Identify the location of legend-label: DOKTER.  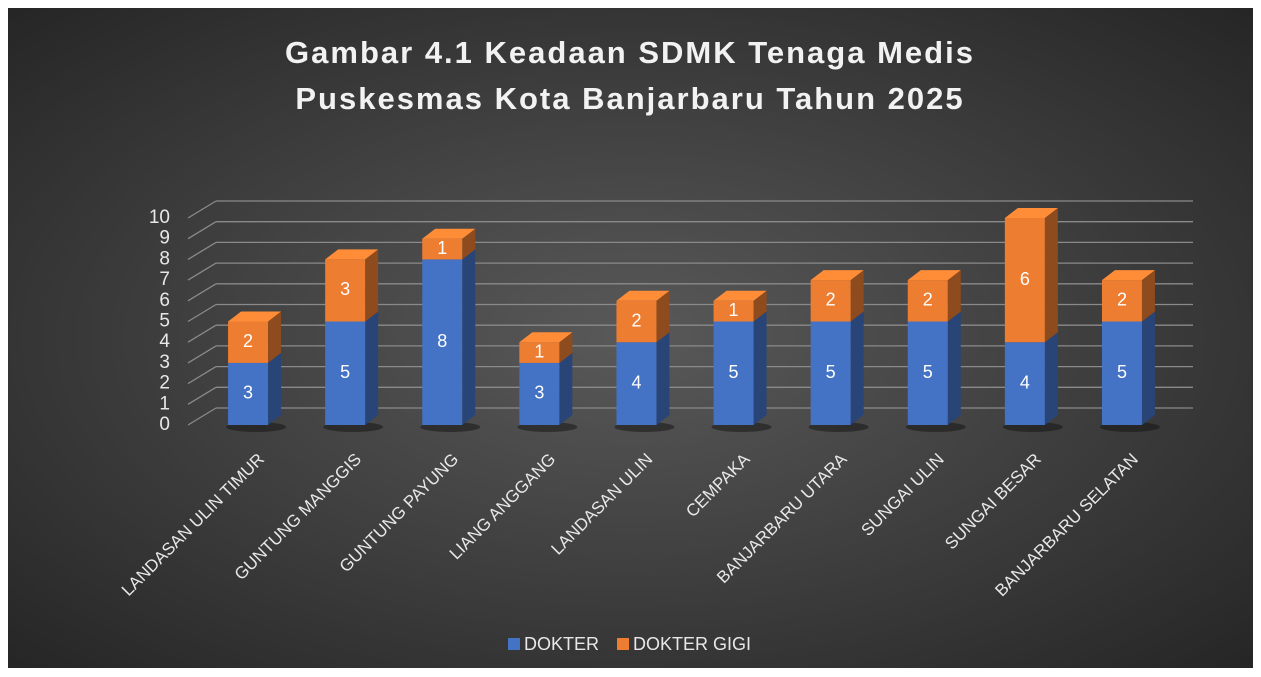
(561, 644).